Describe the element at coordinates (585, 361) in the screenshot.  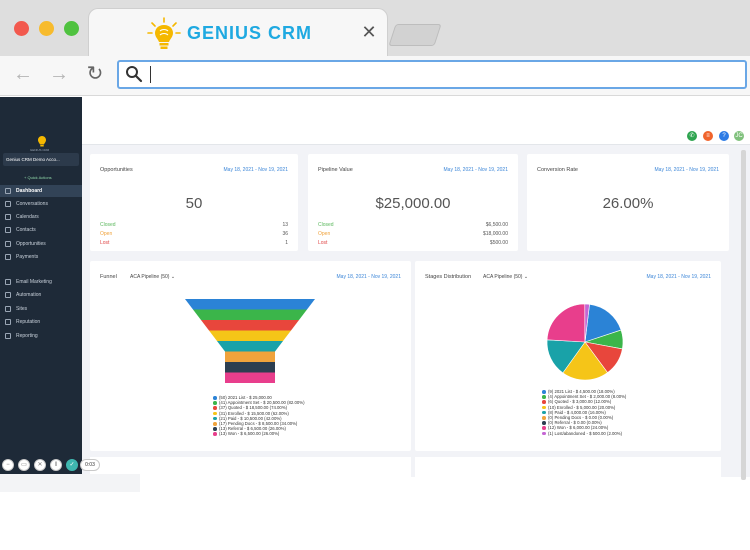
I see `pie-slice-enrolled` at that location.